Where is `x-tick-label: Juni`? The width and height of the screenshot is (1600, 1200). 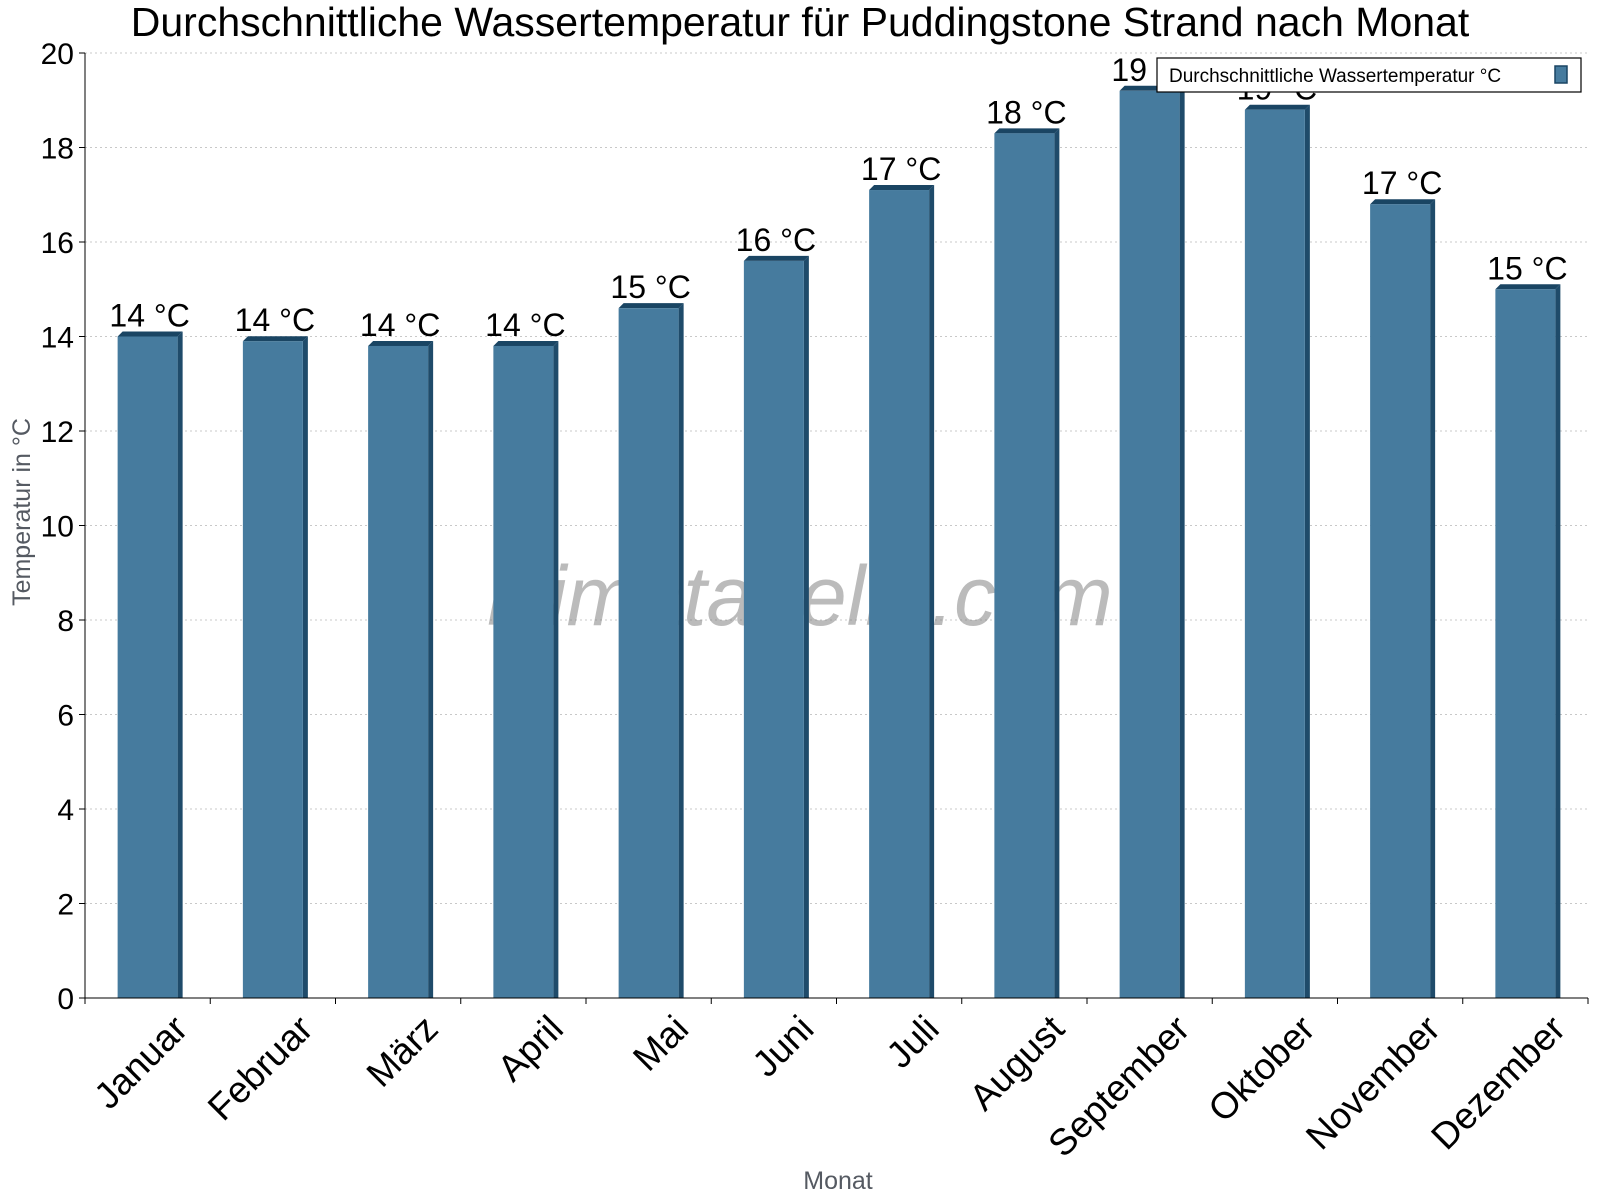
x-tick-label: Juni is located at coordinates (783, 1046).